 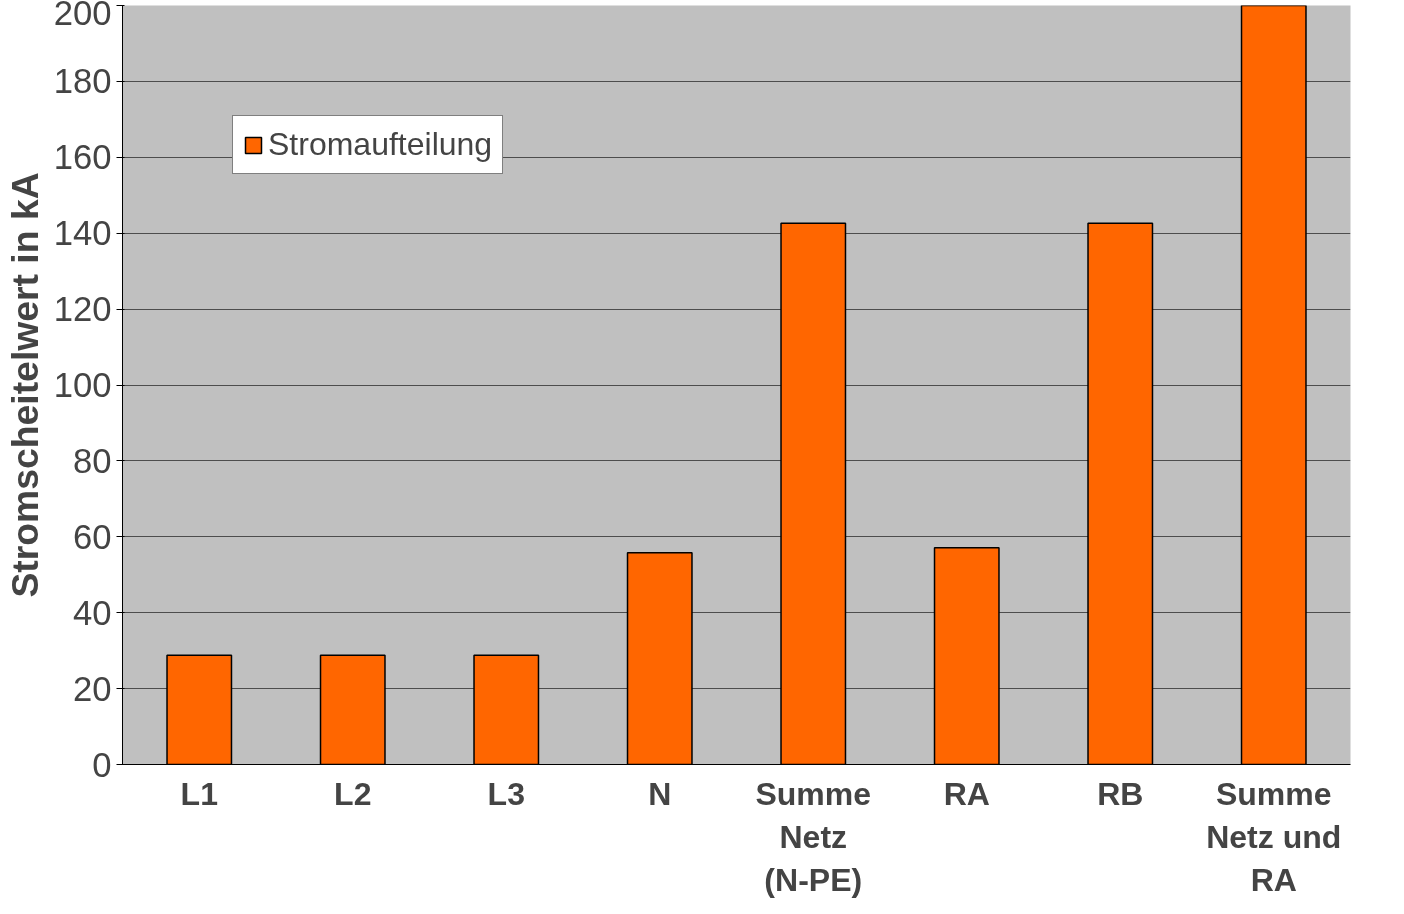 I want to click on x-tick-label: L1, so click(x=199, y=793).